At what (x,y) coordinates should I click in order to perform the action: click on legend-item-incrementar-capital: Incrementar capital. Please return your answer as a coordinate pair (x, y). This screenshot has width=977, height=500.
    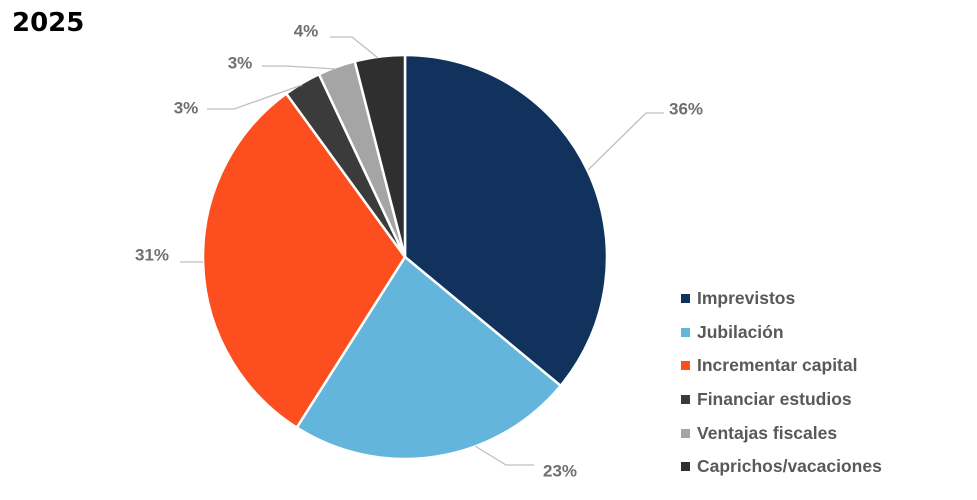
    Looking at the image, I should click on (781, 366).